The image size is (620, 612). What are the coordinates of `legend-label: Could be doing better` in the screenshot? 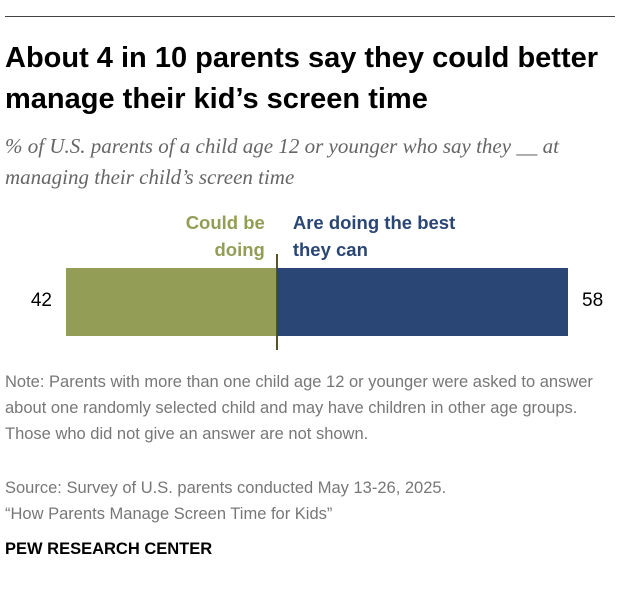 It's located at (225, 249).